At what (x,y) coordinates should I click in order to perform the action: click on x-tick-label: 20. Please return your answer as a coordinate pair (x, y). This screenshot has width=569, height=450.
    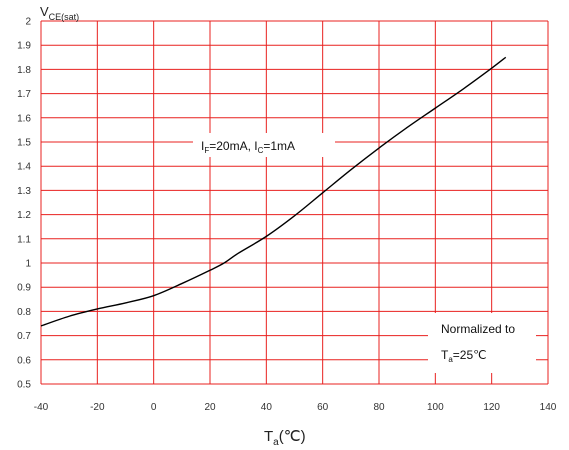
    Looking at the image, I should click on (210, 407).